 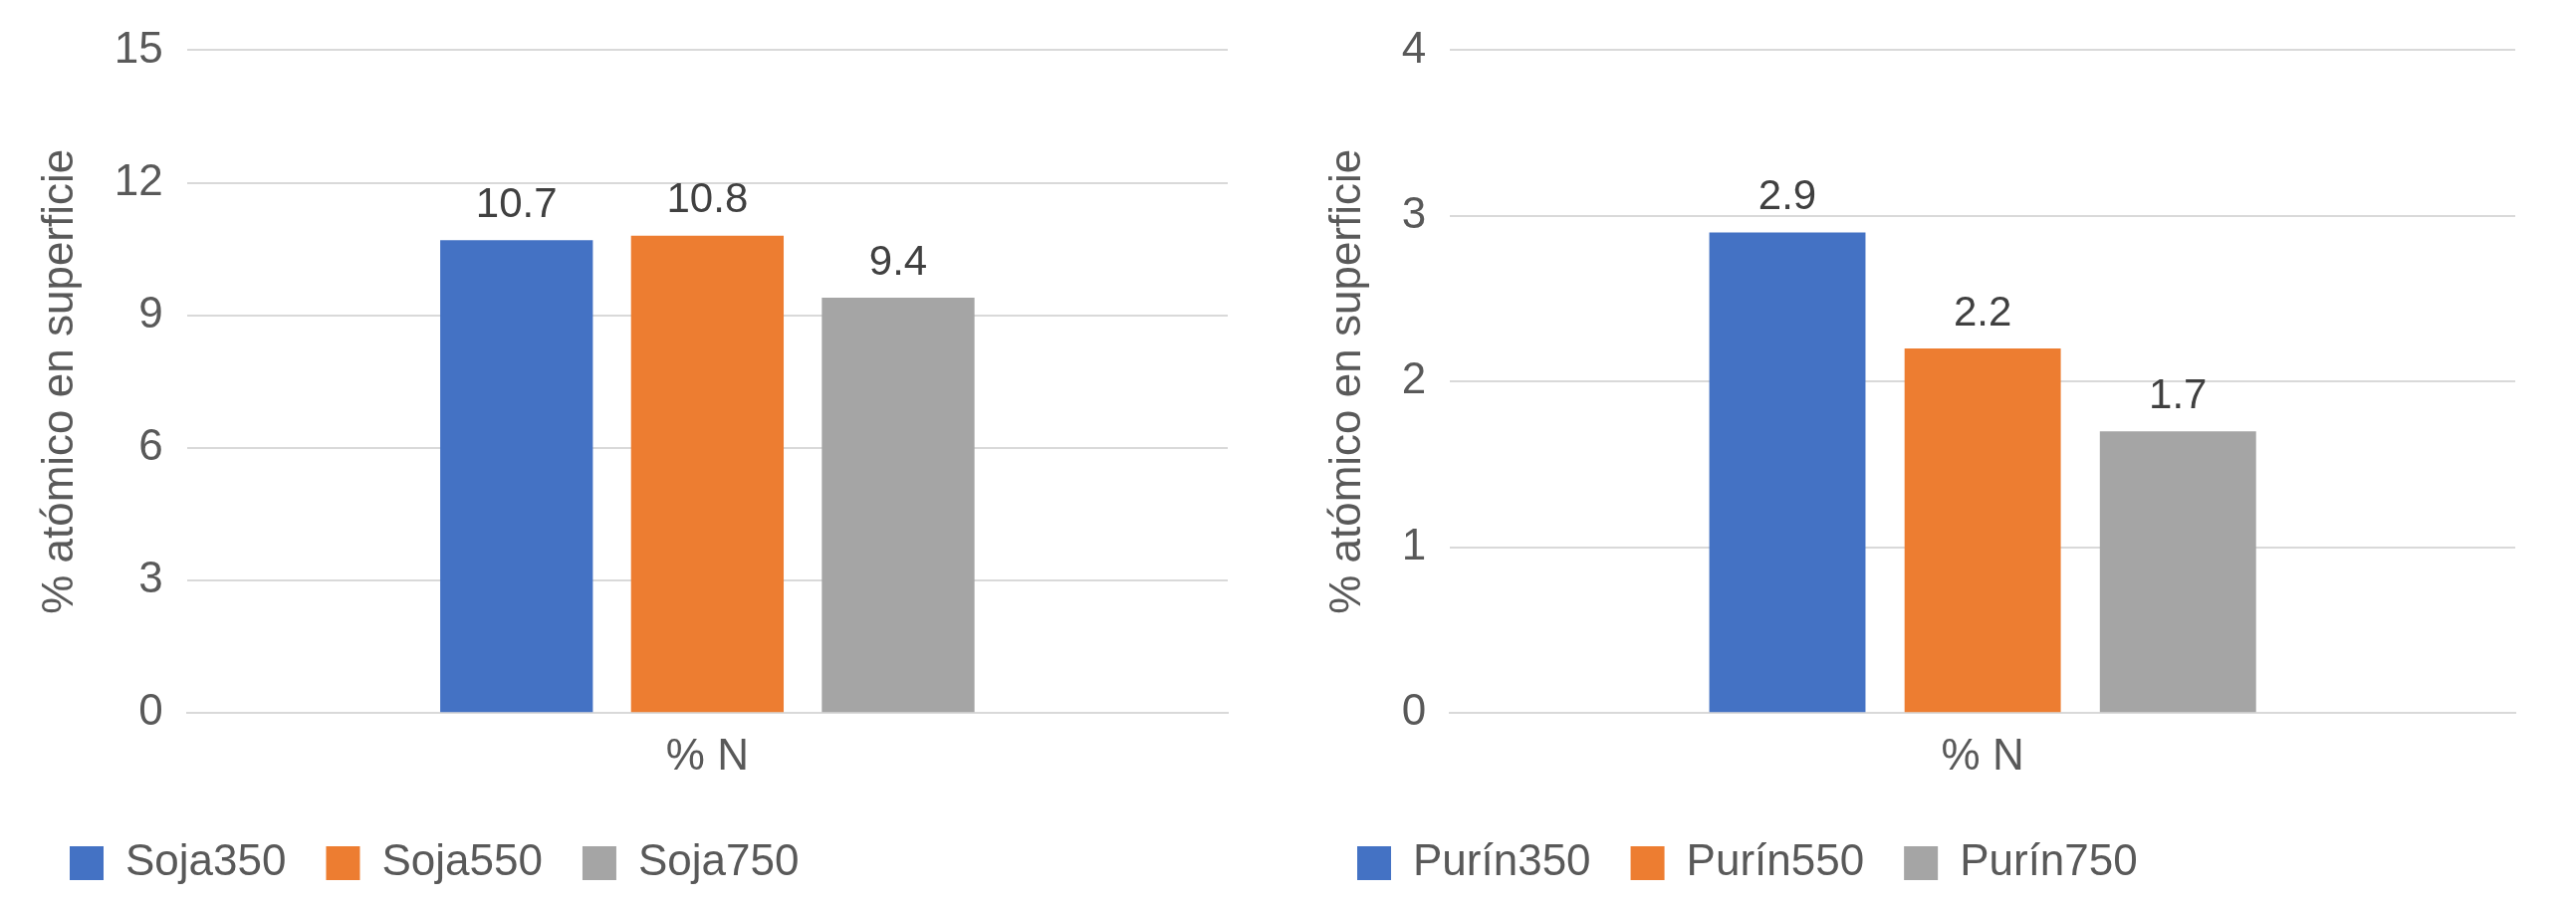 I want to click on data-label: 10.8, so click(x=707, y=198).